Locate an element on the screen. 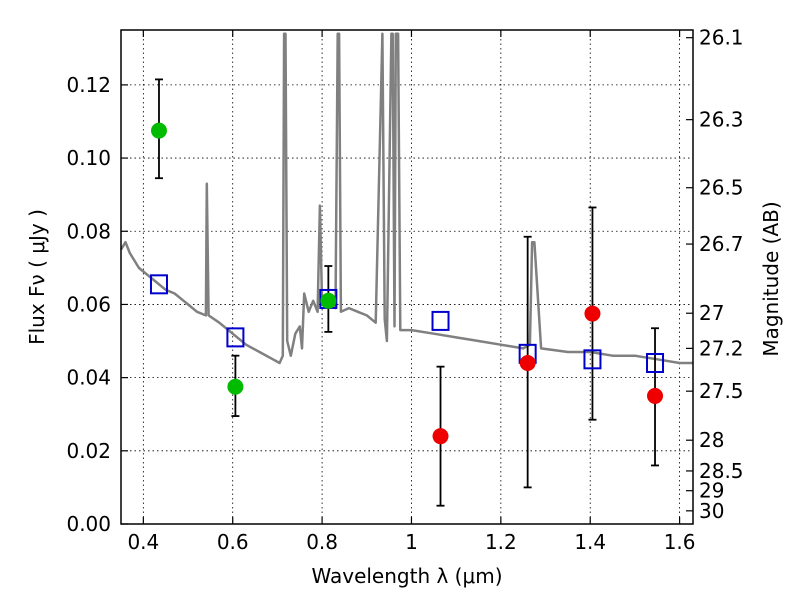 This screenshot has width=800, height=600. y2-tick-label: 28 is located at coordinates (711, 440).